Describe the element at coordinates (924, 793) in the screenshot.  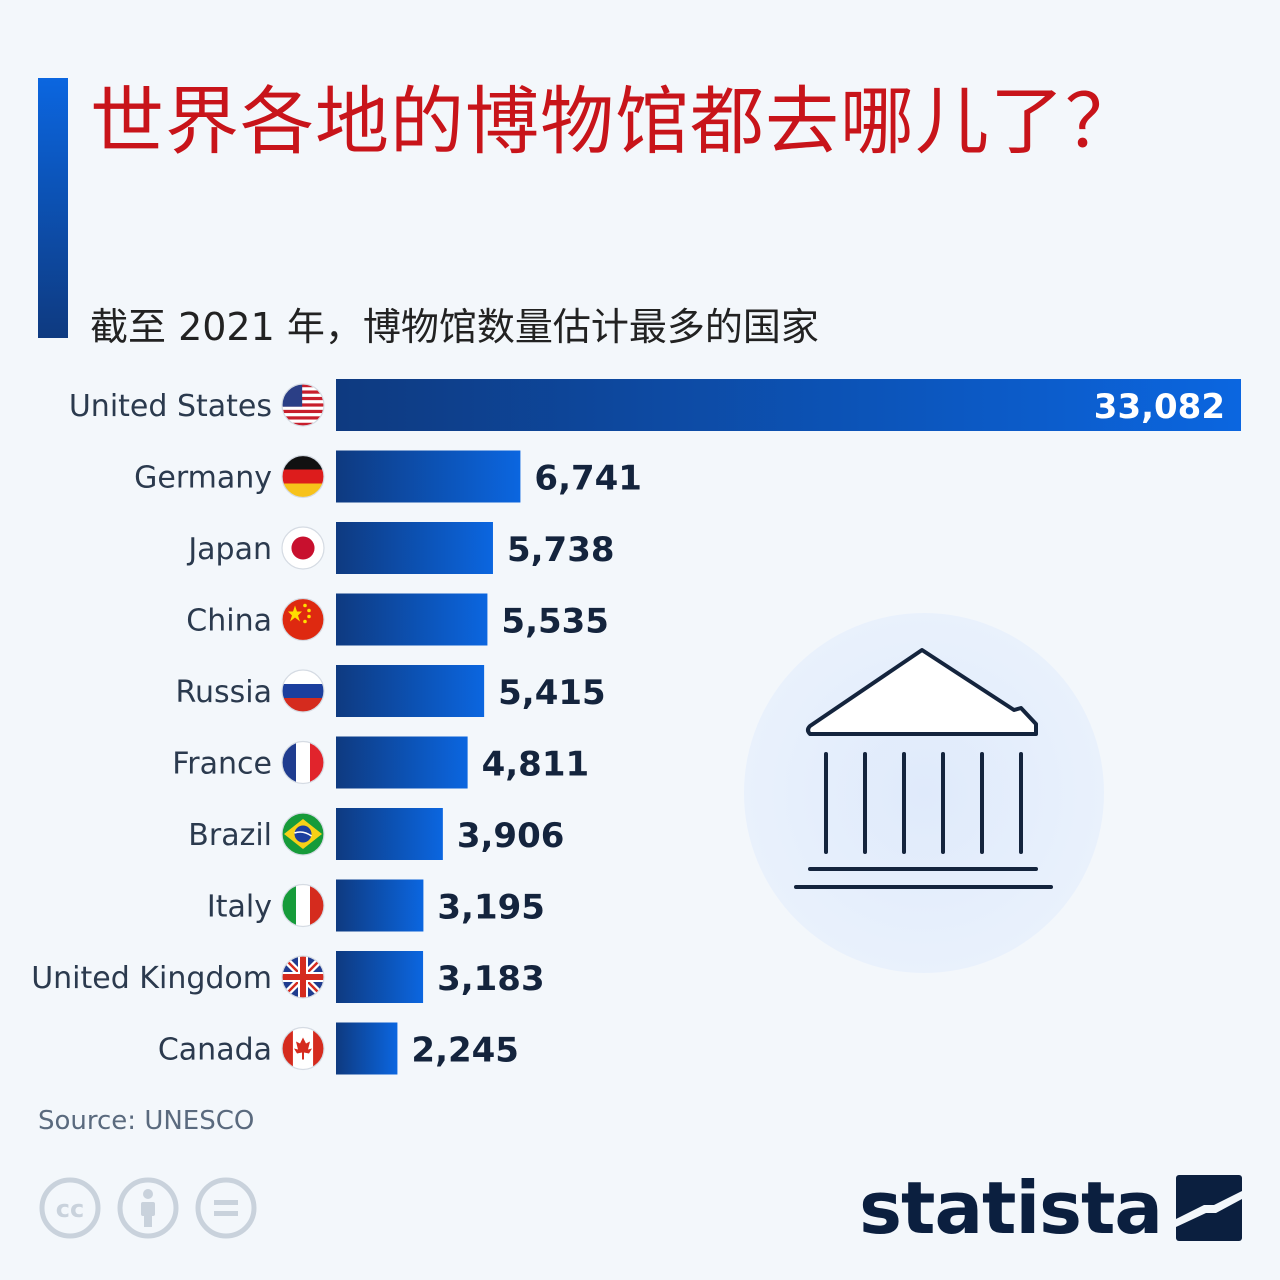
I see `museum-building-icon` at that location.